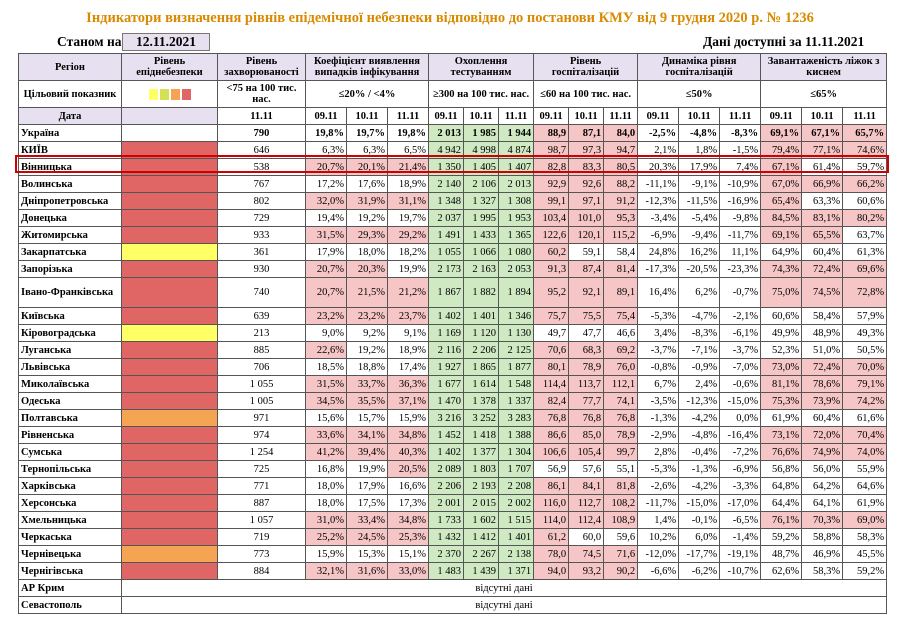 The height and width of the screenshot is (625, 900). I want to click on testing-cell: 1 707, so click(516, 469).